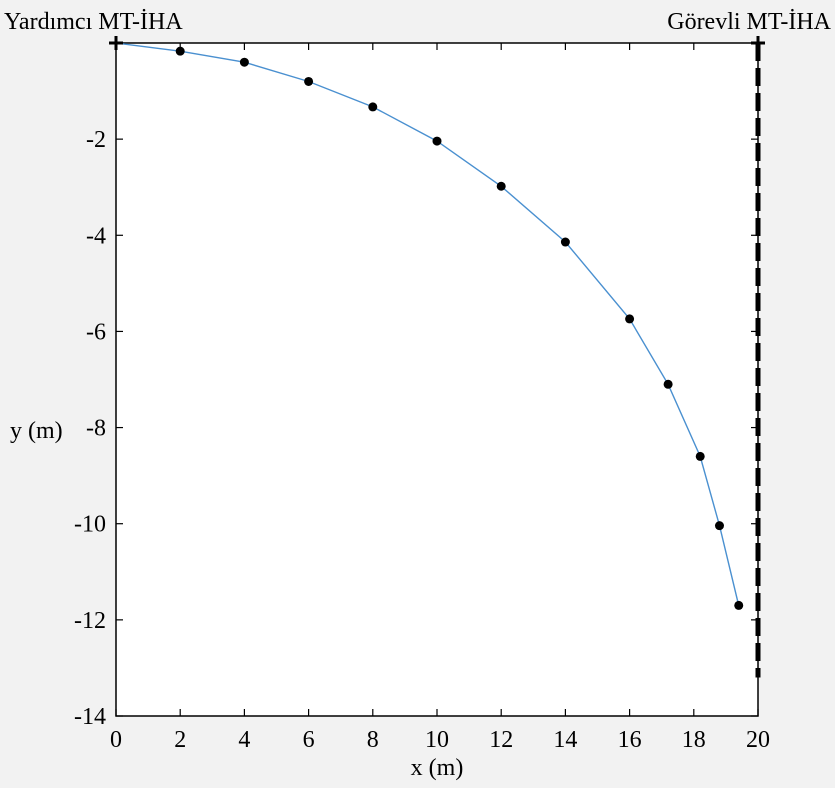 The image size is (835, 788). Describe the element at coordinates (630, 740) in the screenshot. I see `x-tick-label: 16` at that location.